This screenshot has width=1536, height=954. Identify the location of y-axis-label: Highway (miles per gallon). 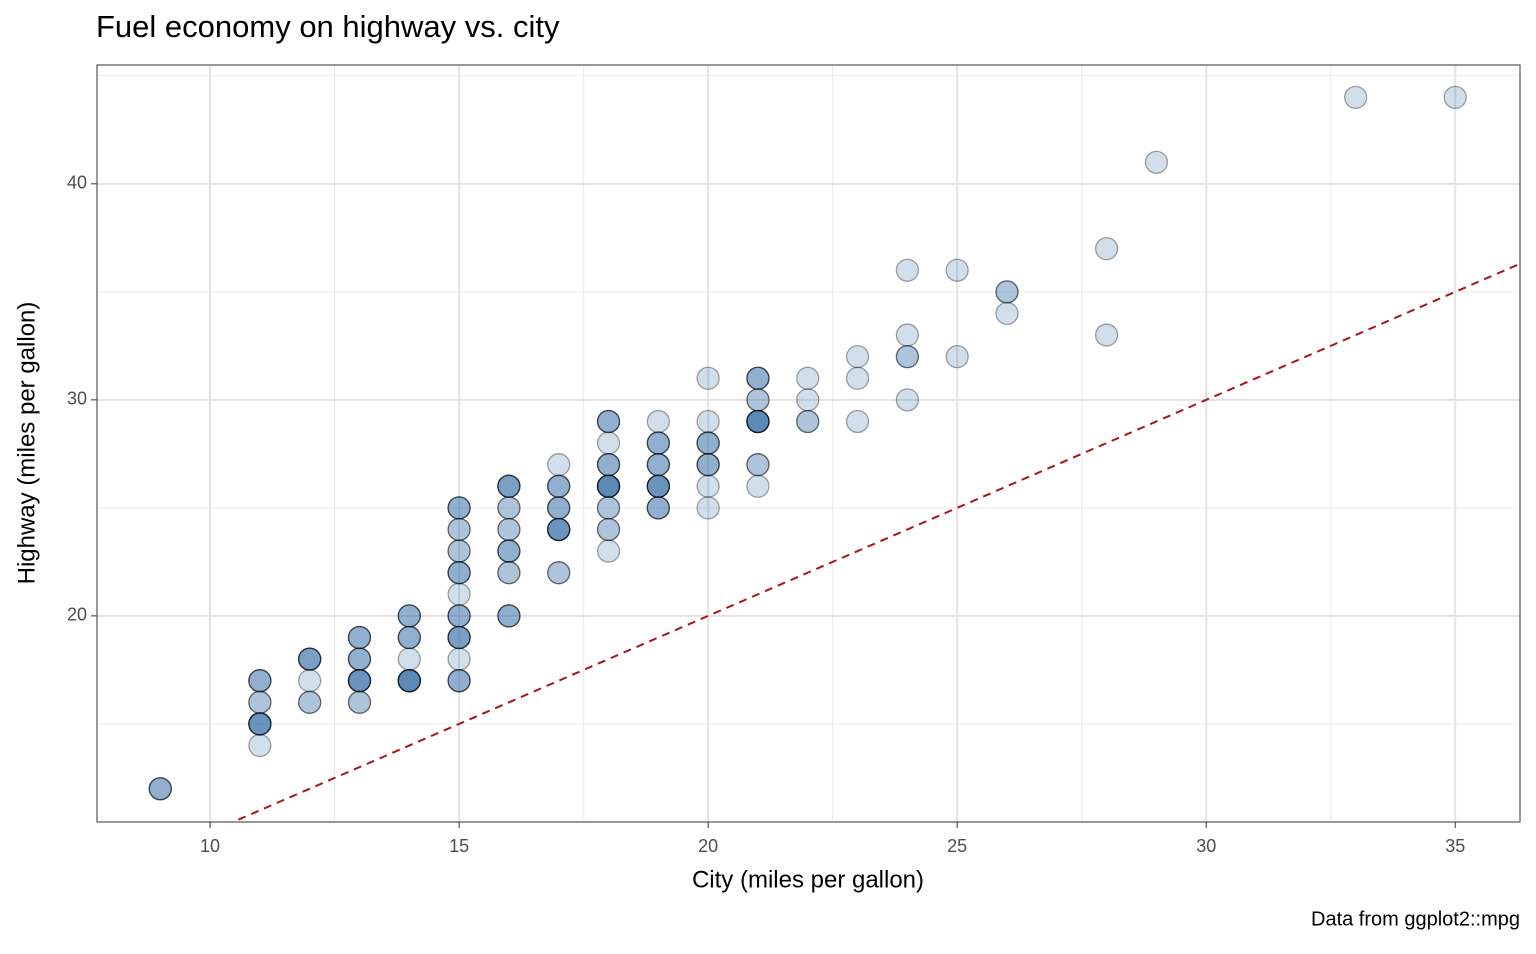
(26, 443).